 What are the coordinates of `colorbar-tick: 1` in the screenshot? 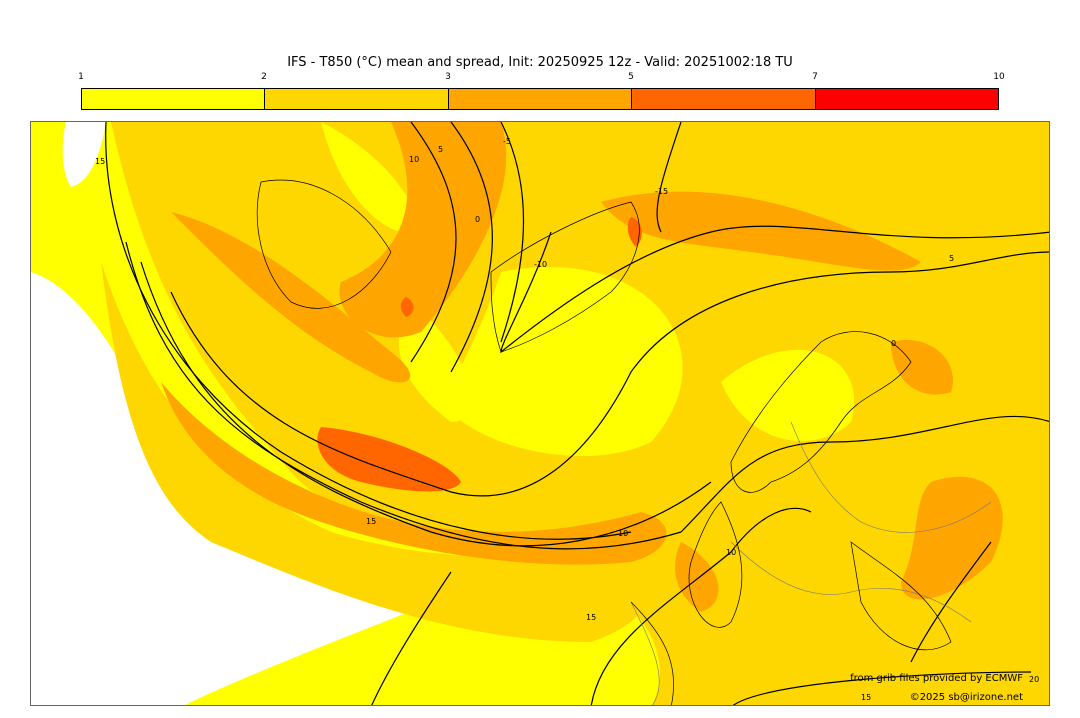 It's located at (81, 77).